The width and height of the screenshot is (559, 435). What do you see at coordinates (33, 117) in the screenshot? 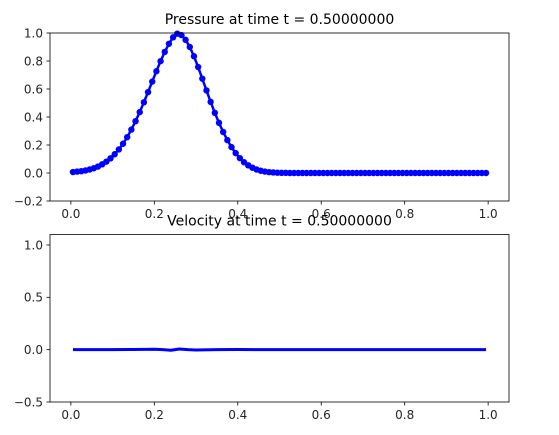
I see `y-tick-label: 0.4` at bounding box center [33, 117].